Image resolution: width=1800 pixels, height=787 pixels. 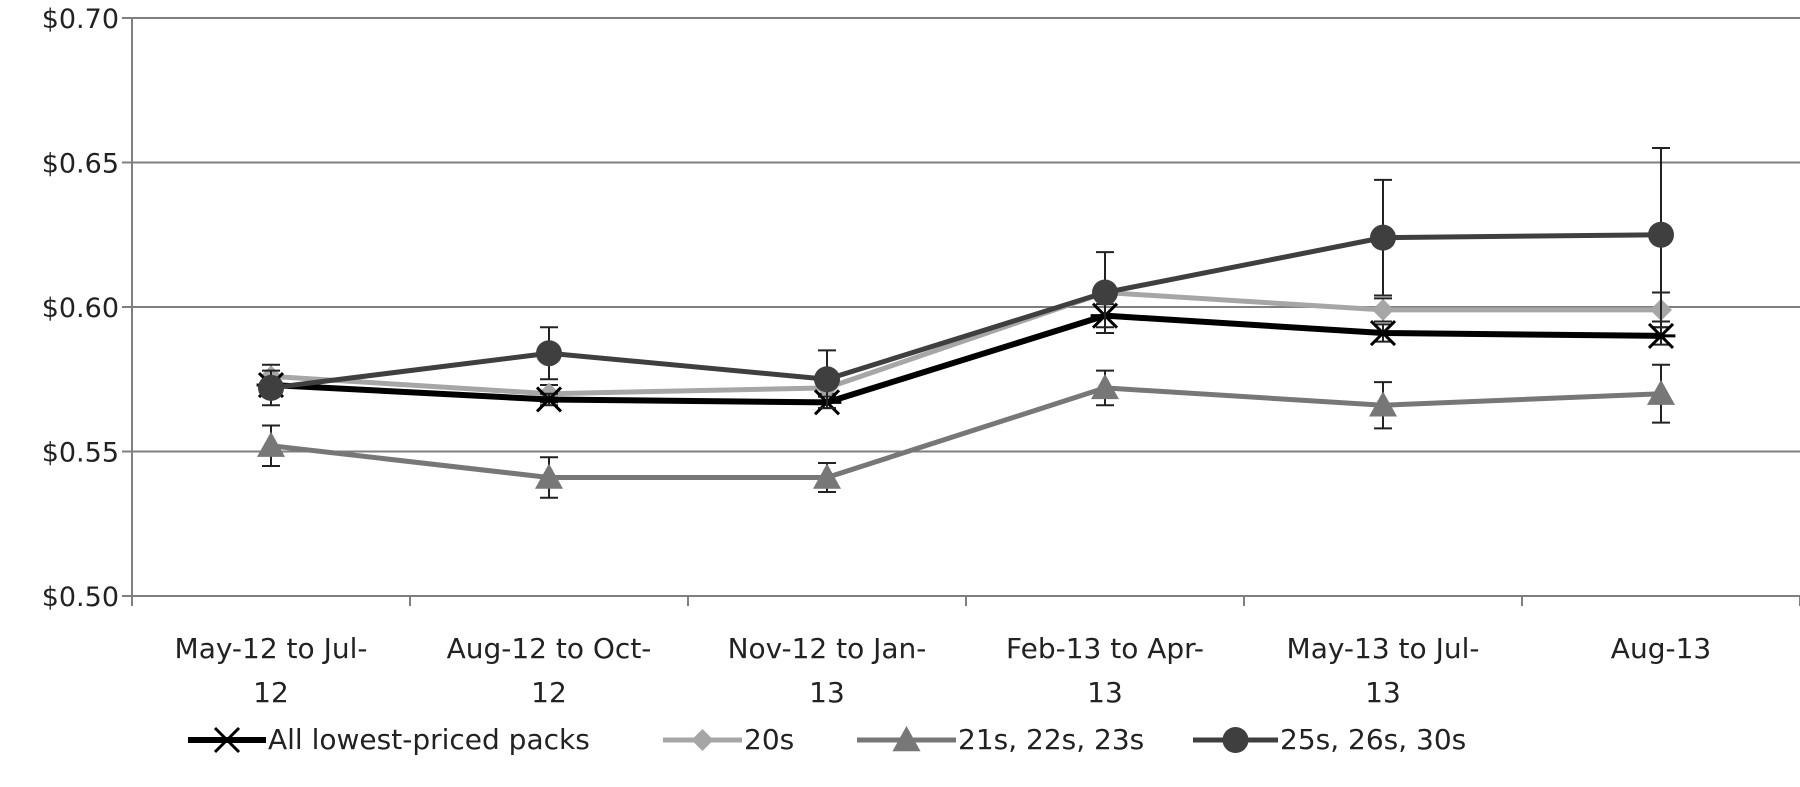 I want to click on y-tick-label: $0.55, so click(x=80, y=453).